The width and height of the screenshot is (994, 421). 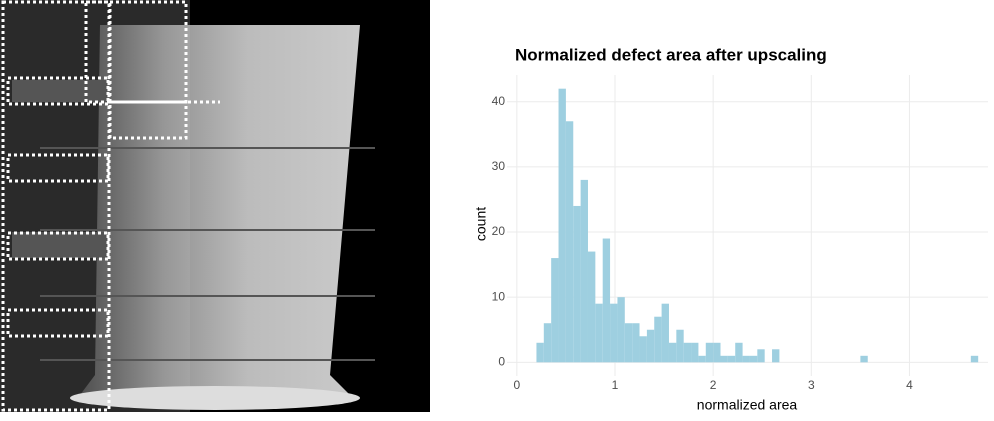 I want to click on y-tick-label: 0, so click(x=501, y=361).